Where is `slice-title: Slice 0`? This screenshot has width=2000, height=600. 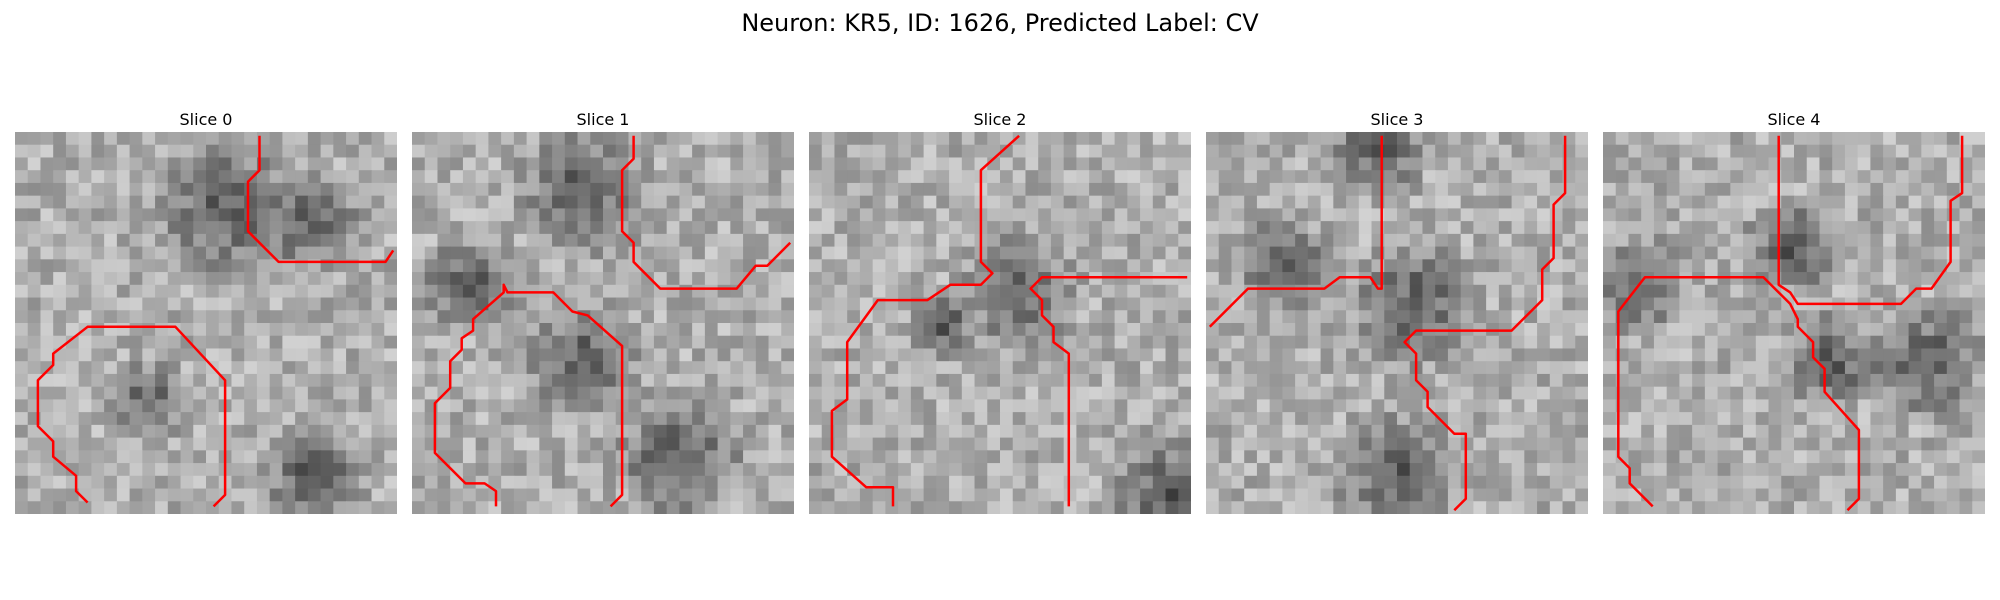 slice-title: Slice 0 is located at coordinates (206, 119).